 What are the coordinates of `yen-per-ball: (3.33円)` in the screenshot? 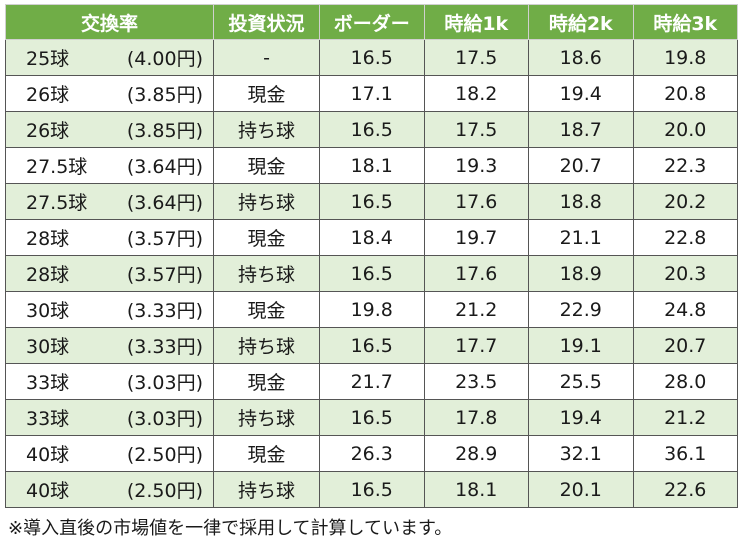 It's located at (164, 311).